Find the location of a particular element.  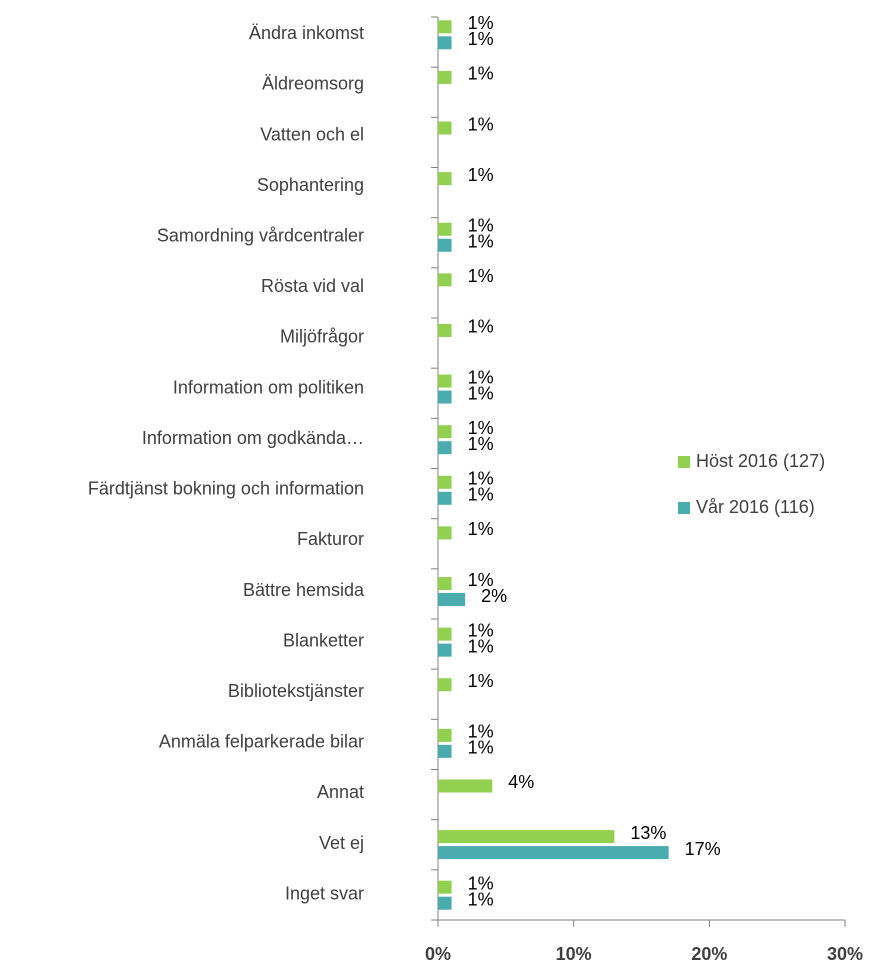

legend-label: Vår 2016 (116) is located at coordinates (755, 507).